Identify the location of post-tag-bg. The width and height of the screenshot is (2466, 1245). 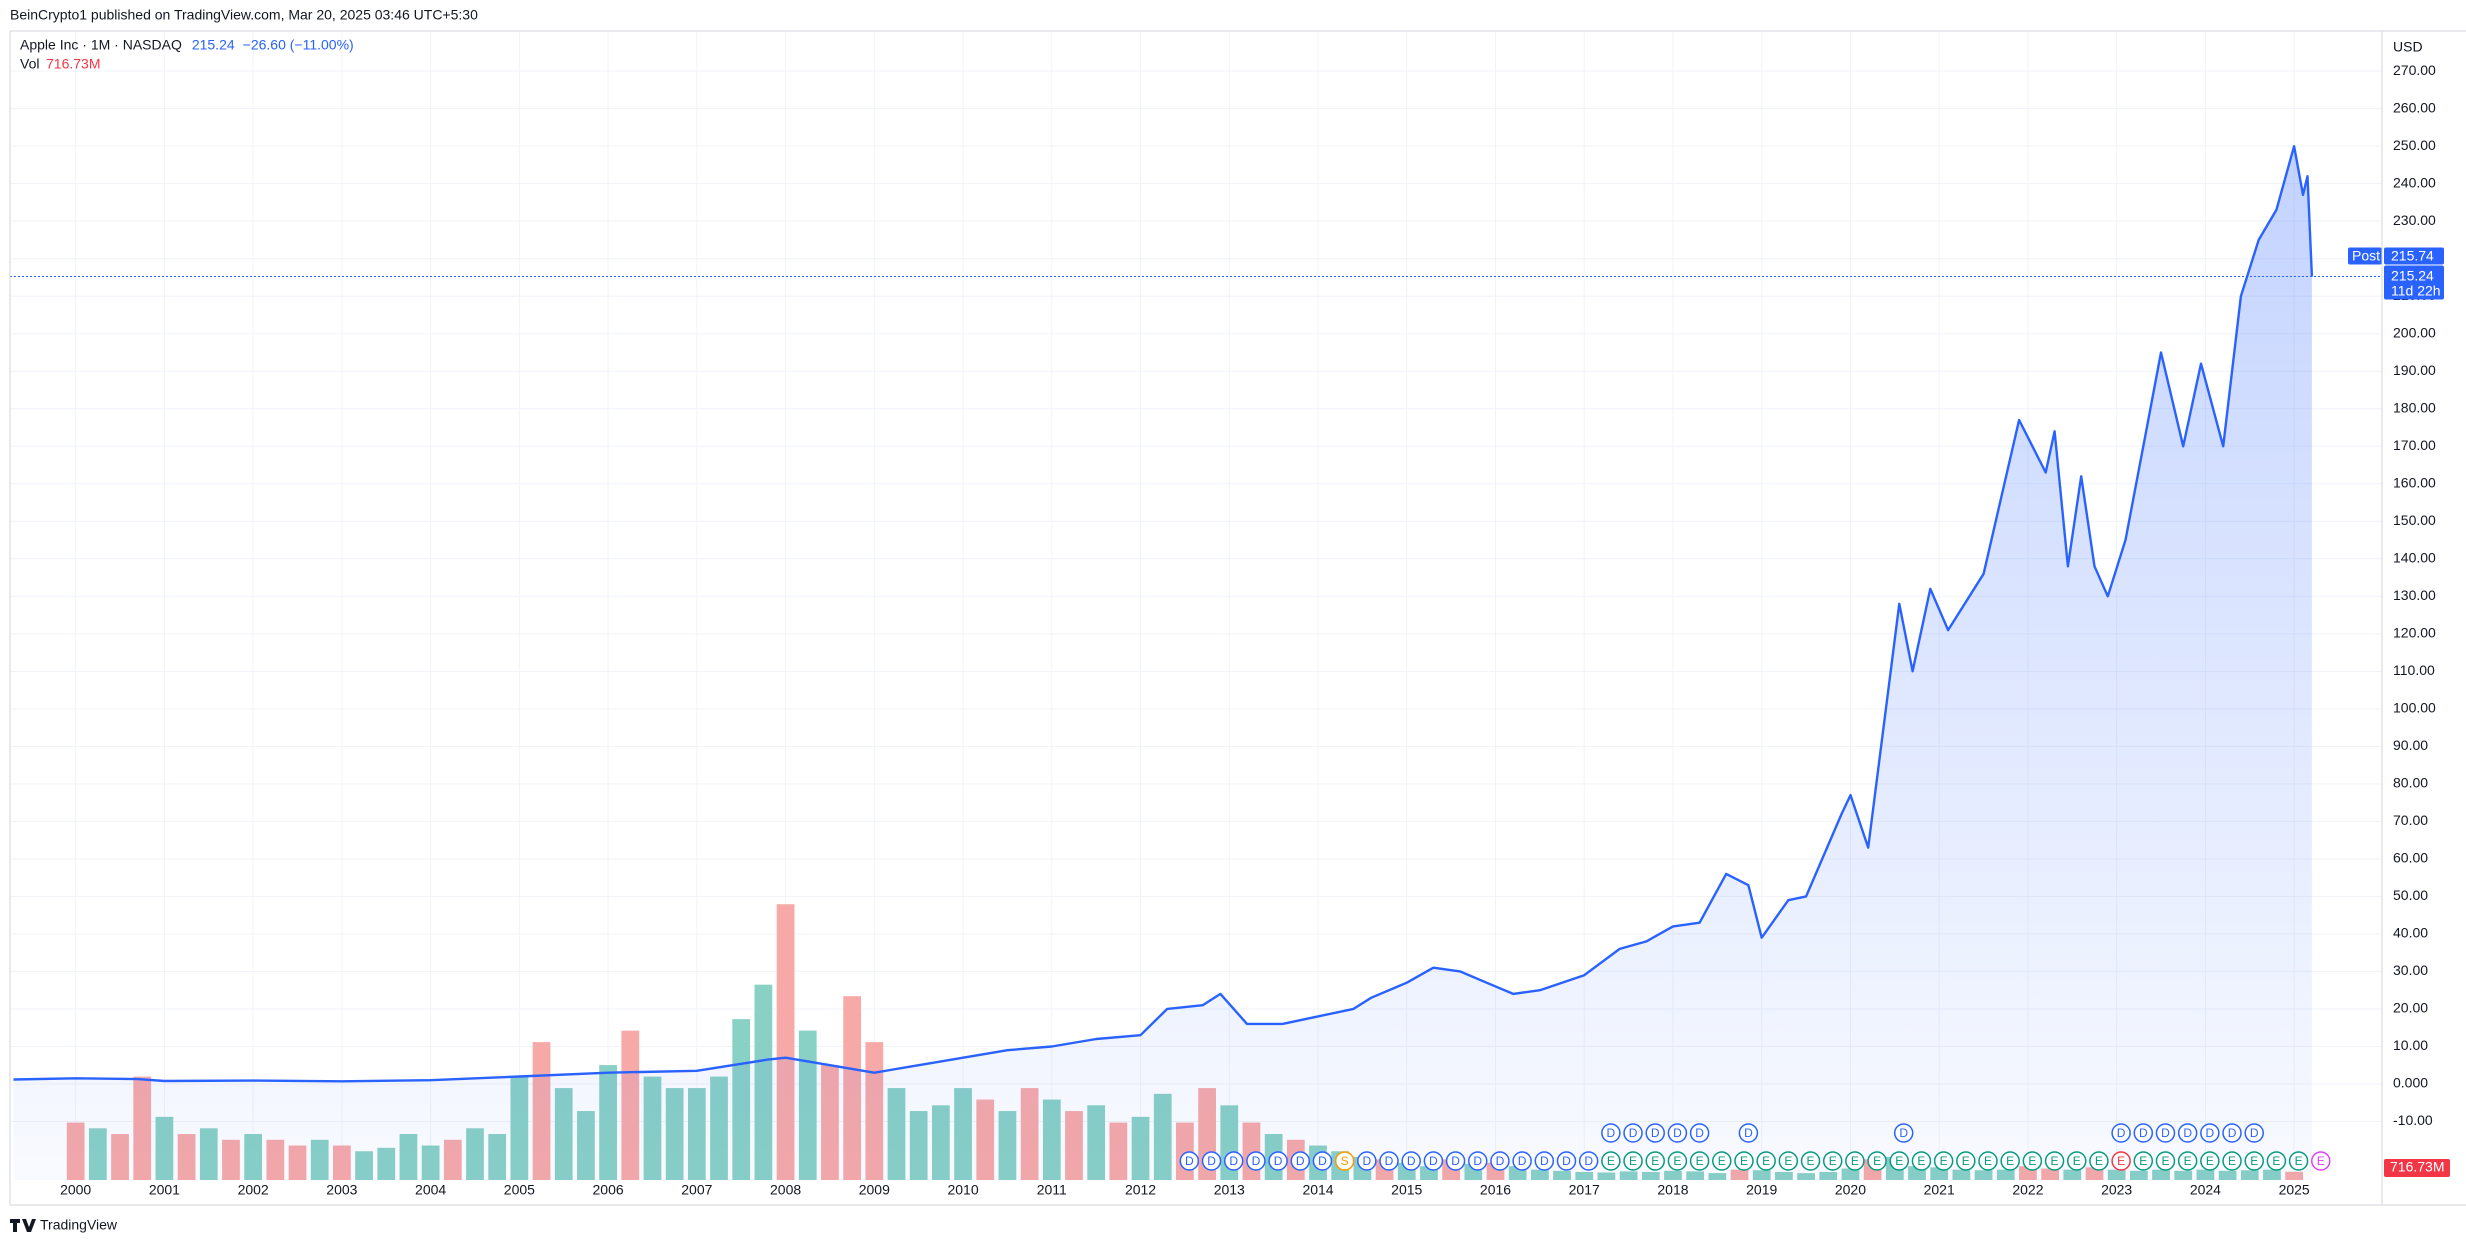
(2365, 256).